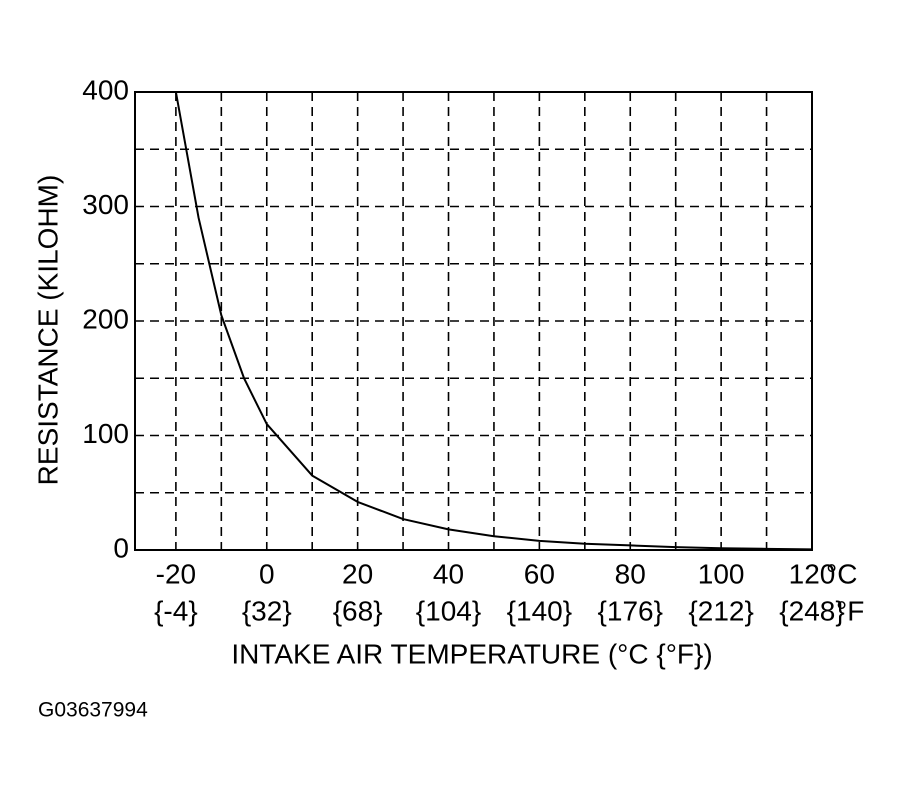  Describe the element at coordinates (121, 547) in the screenshot. I see `y-tick-label: 0` at that location.